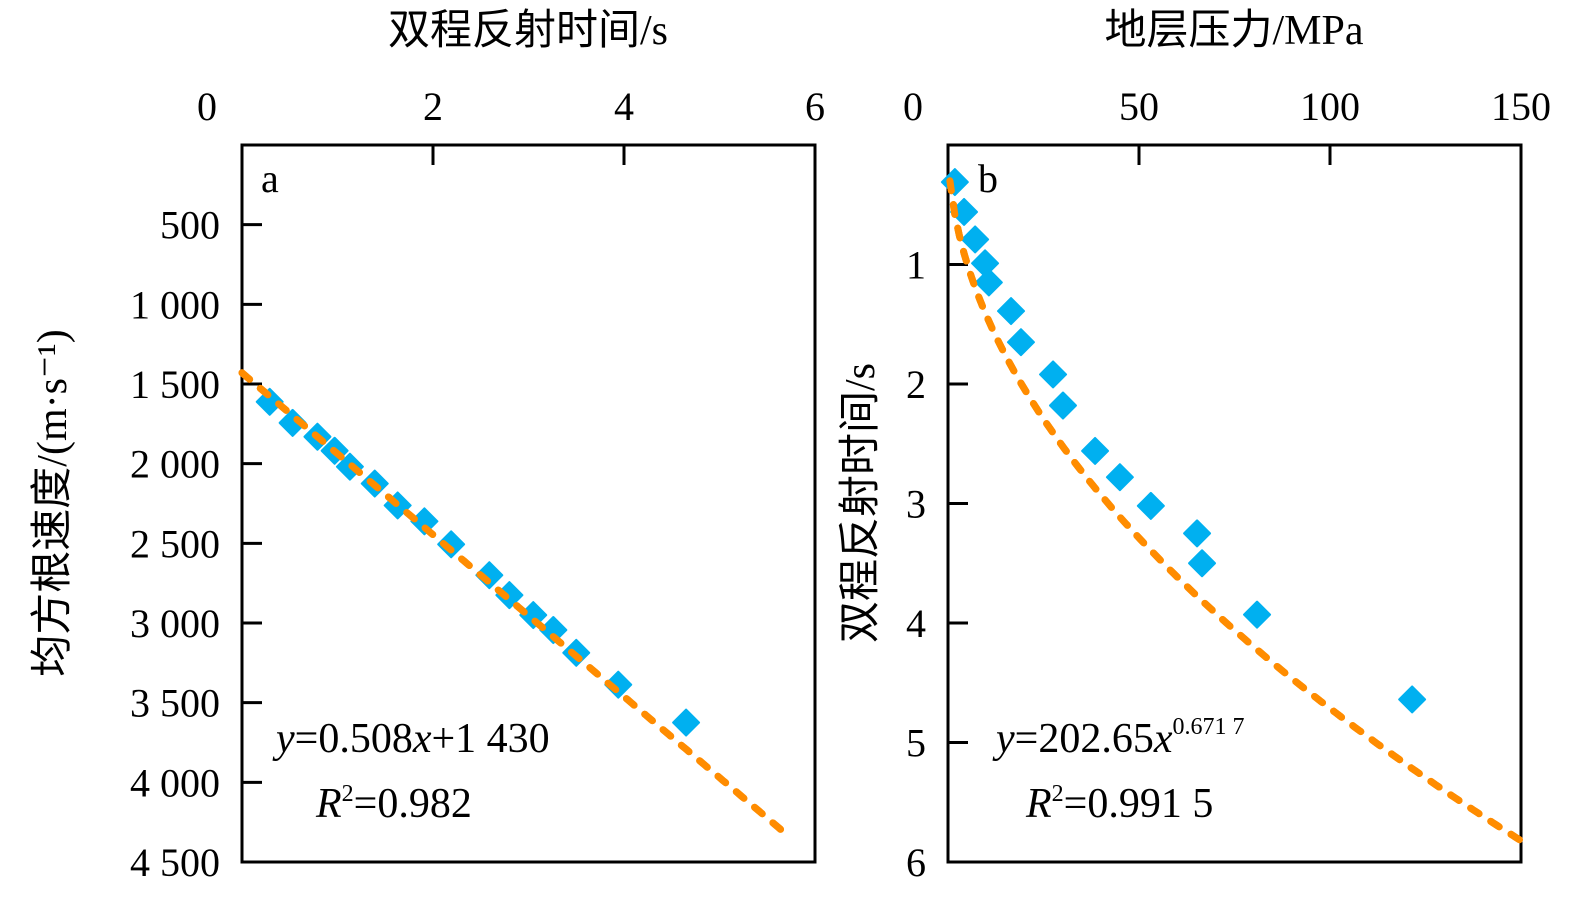 This screenshot has width=1575, height=902. I want to click on x-tick-label: 100, so click(1330, 106).